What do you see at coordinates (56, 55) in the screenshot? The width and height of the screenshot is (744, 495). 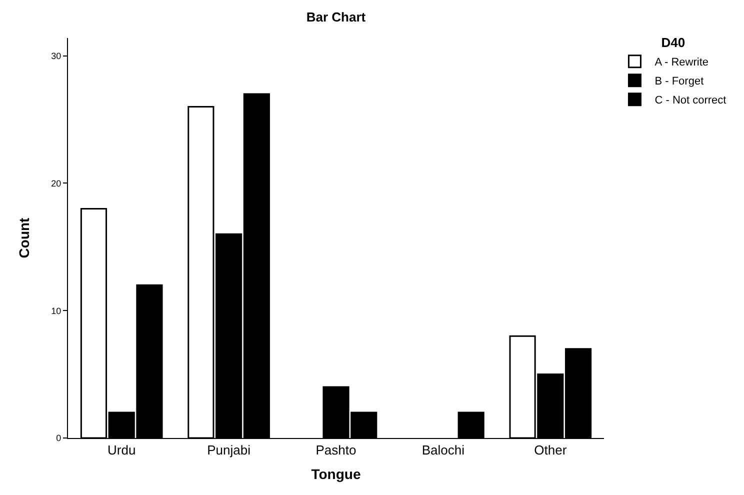 I see `y-tick-label: 30` at bounding box center [56, 55].